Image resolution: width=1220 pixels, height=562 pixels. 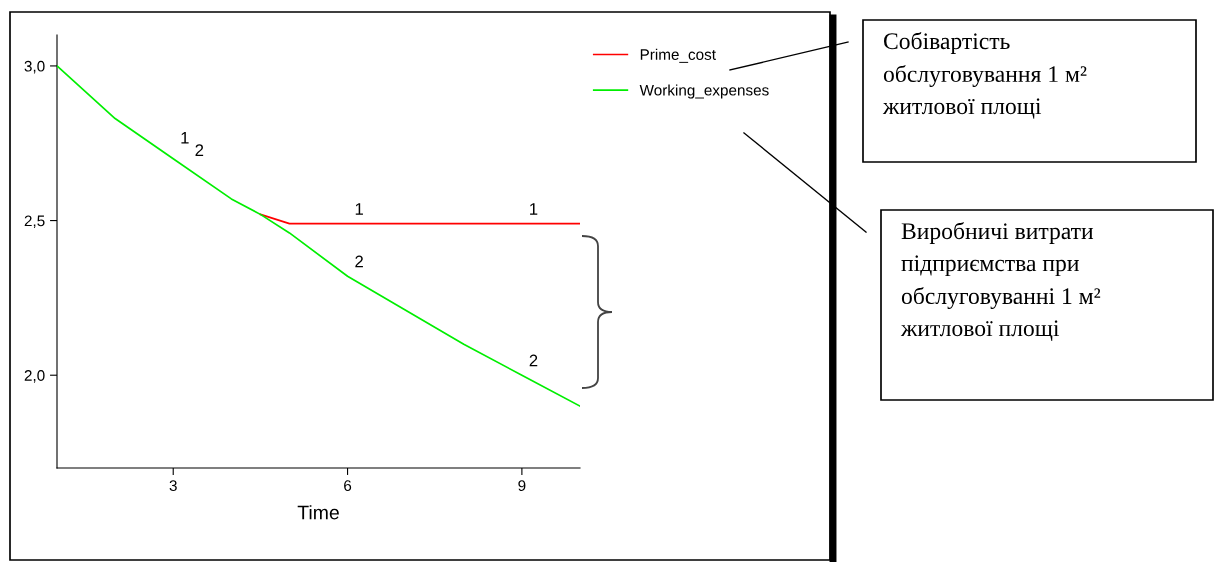 What do you see at coordinates (704, 91) in the screenshot?
I see `legend-label: Working_expenses` at bounding box center [704, 91].